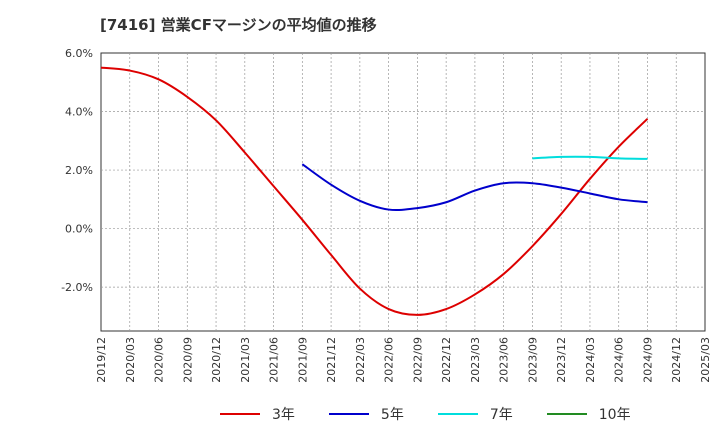 This screenshot has width=720, height=440. I want to click on legend-label: 5年, so click(392, 415).